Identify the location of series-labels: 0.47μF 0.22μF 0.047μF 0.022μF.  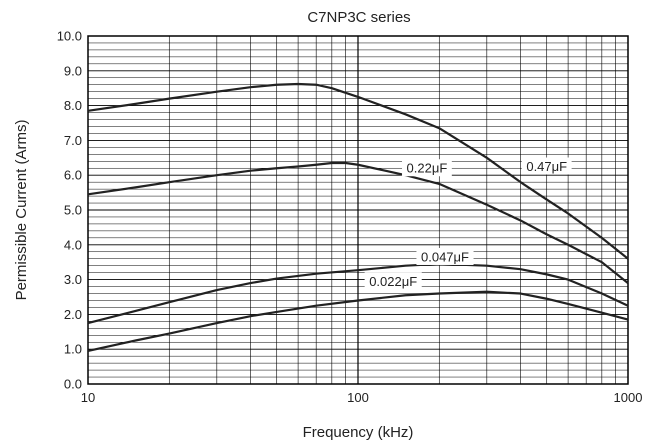
(468, 223).